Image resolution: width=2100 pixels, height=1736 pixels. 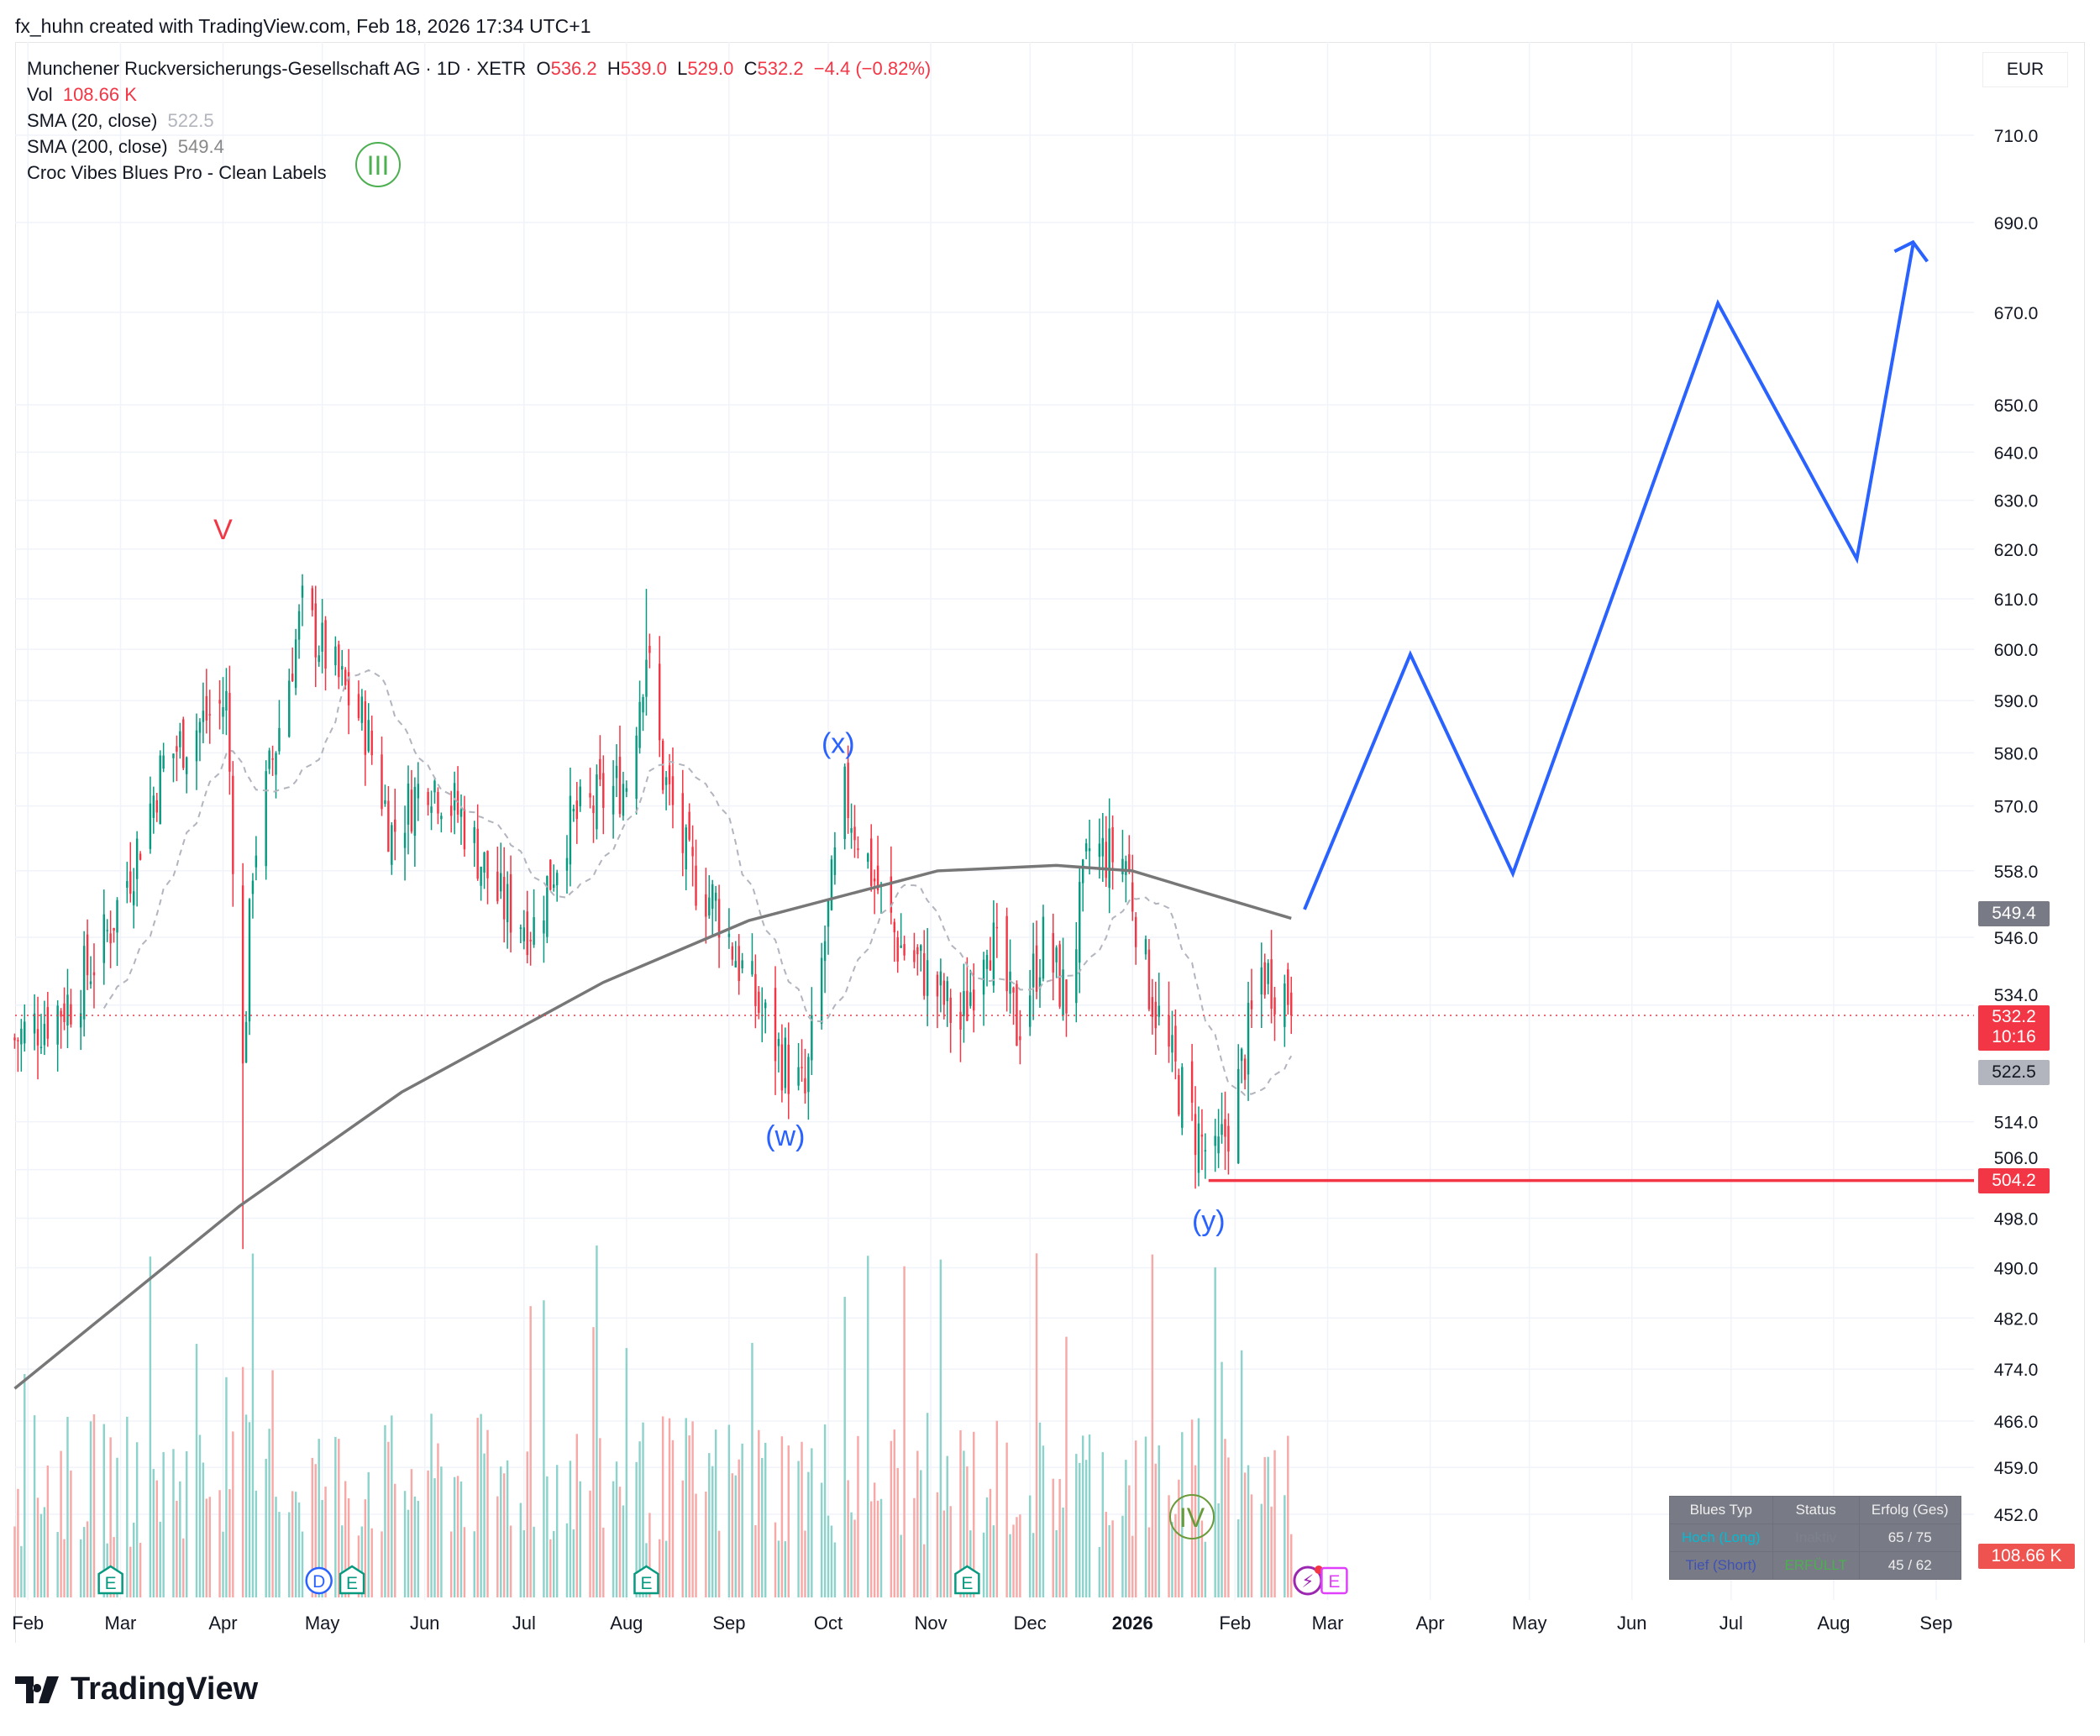 I want to click on legend-sma200-row: SMA (200, close) 549.4, so click(x=479, y=147).